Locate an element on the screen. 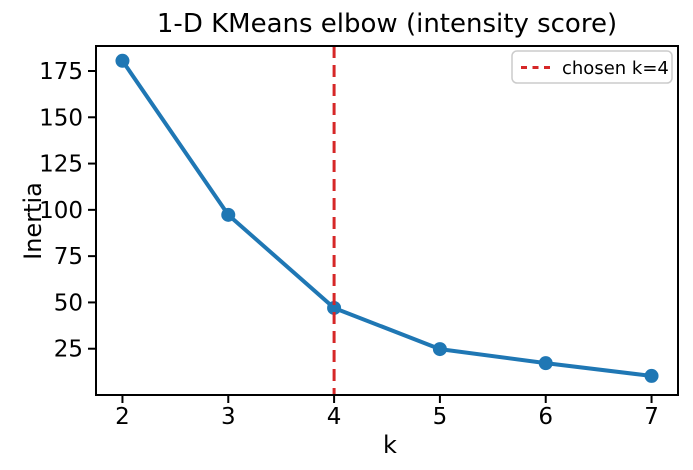  y-axis-ticks: 25 50 75 100 125 150 175 is located at coordinates (67, 211).